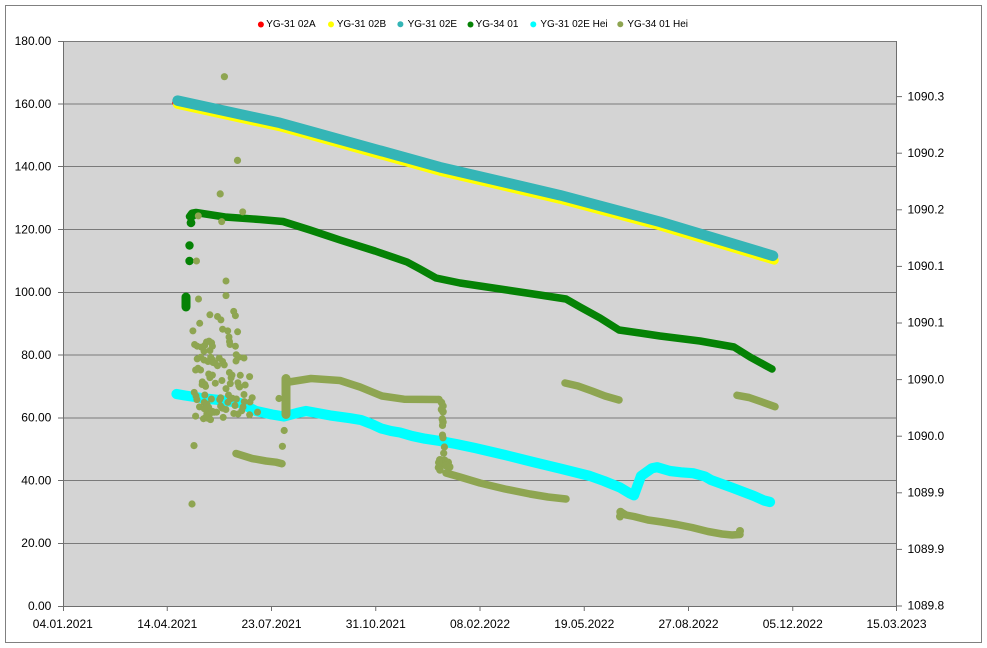 Image resolution: width=987 pixels, height=648 pixels. I want to click on svg-text: 0.00, so click(40, 606).